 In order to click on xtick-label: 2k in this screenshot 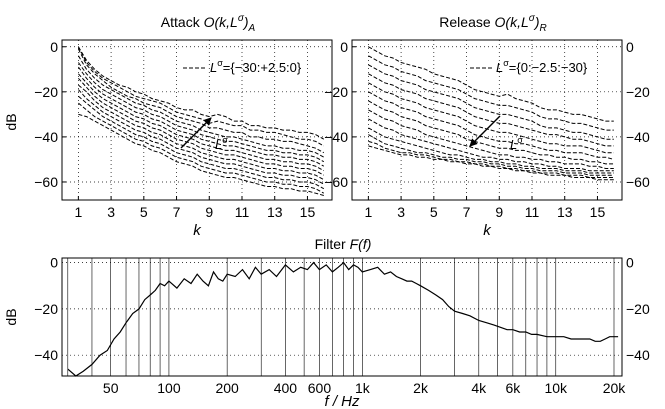, I will do `click(421, 388)`.